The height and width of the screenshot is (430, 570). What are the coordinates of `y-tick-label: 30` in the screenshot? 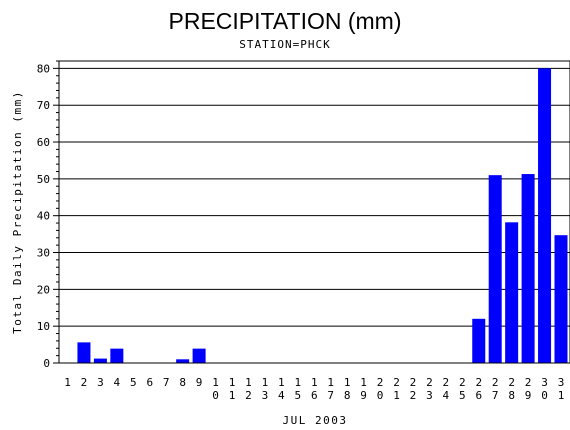 It's located at (43, 253).